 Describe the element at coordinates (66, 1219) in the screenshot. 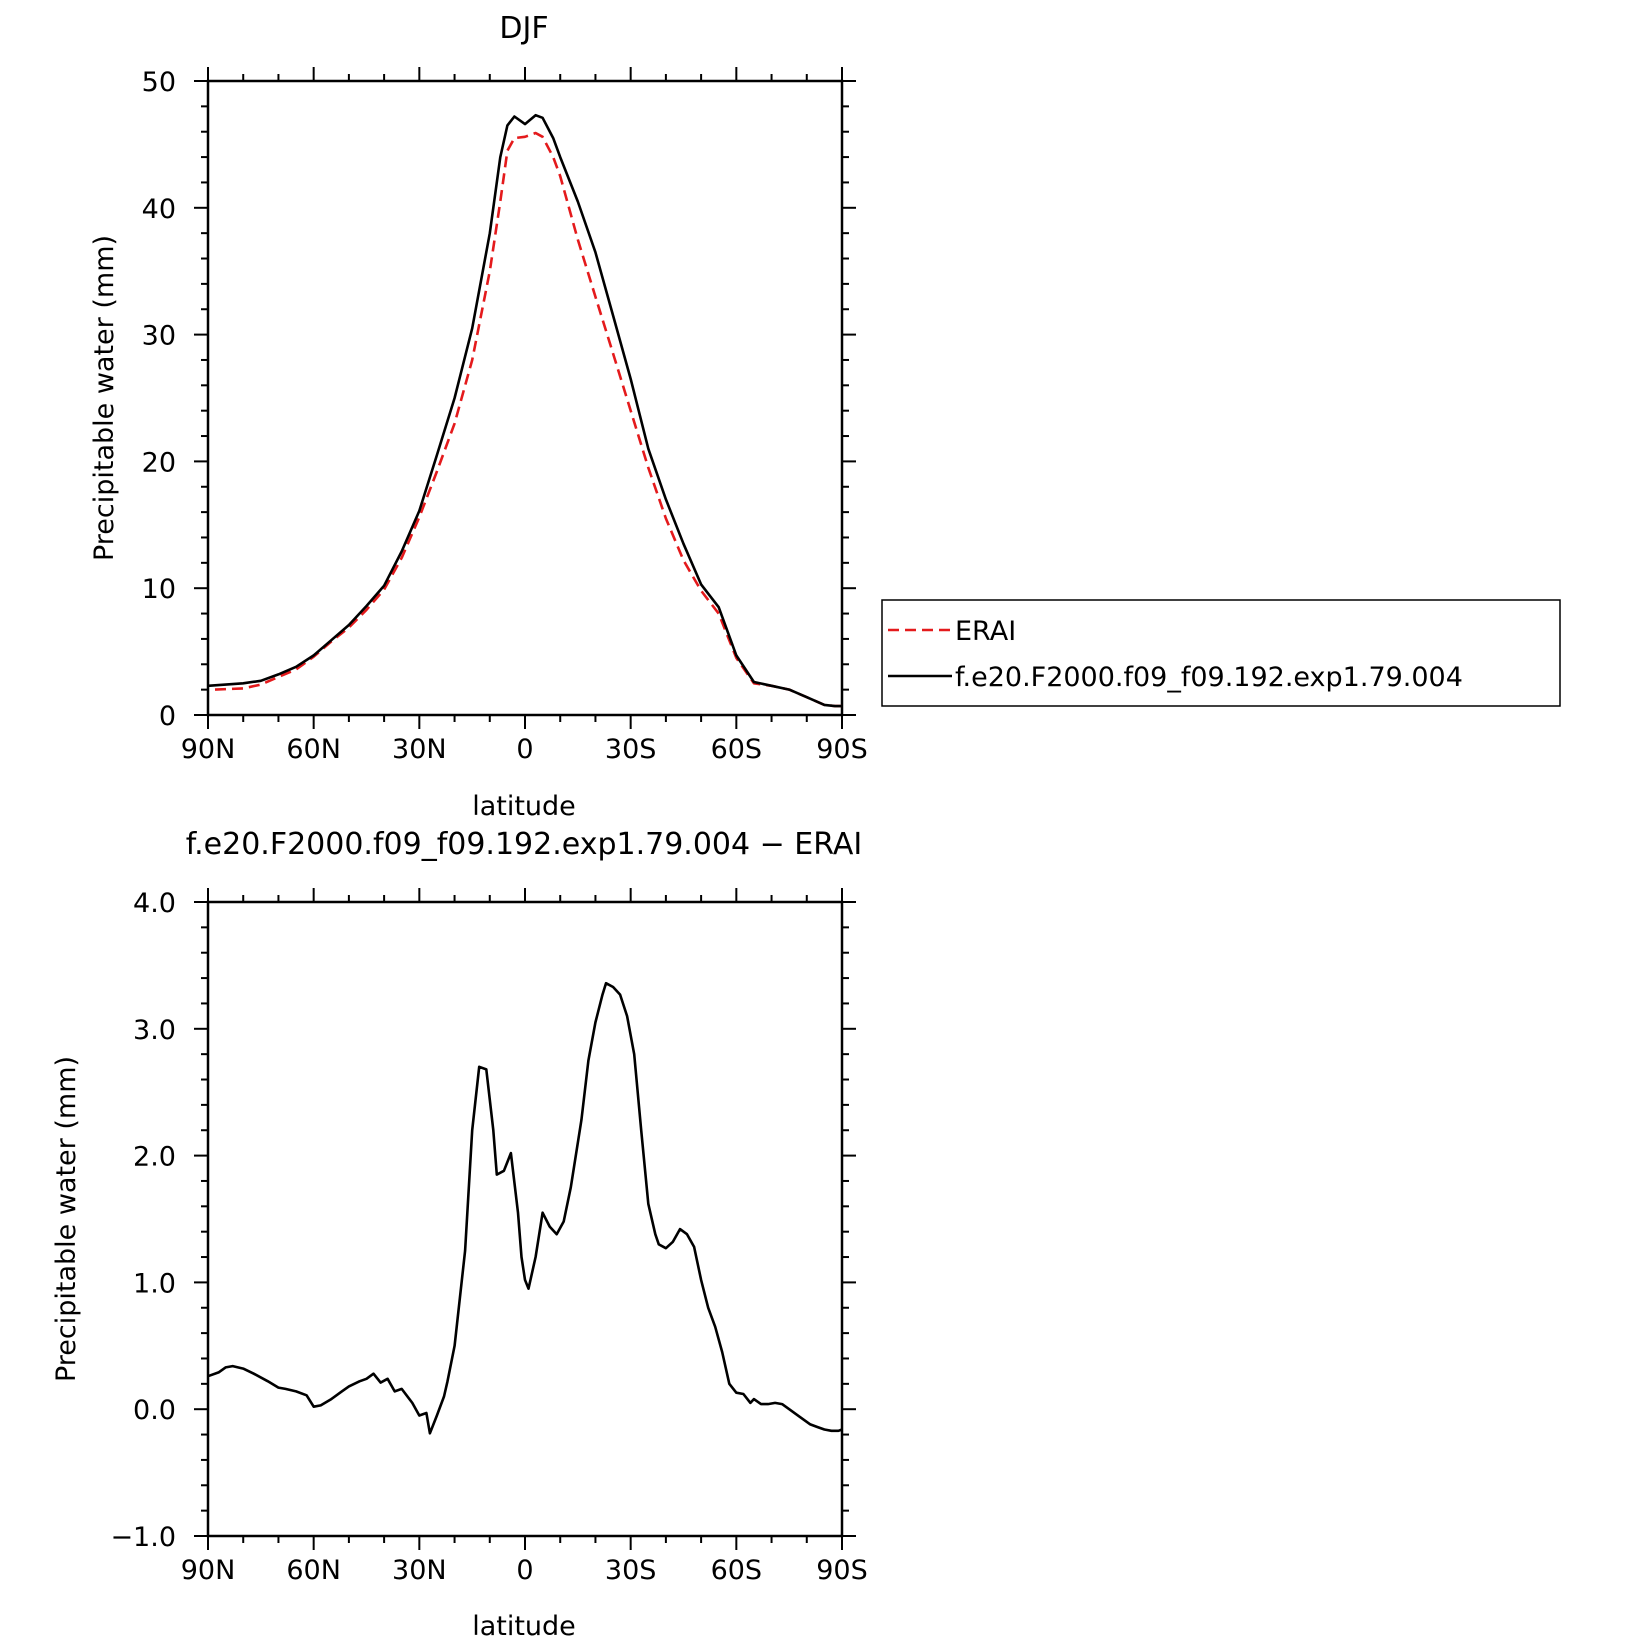

I see `bottom-y-axis-label: Precipitable water (mm)` at that location.